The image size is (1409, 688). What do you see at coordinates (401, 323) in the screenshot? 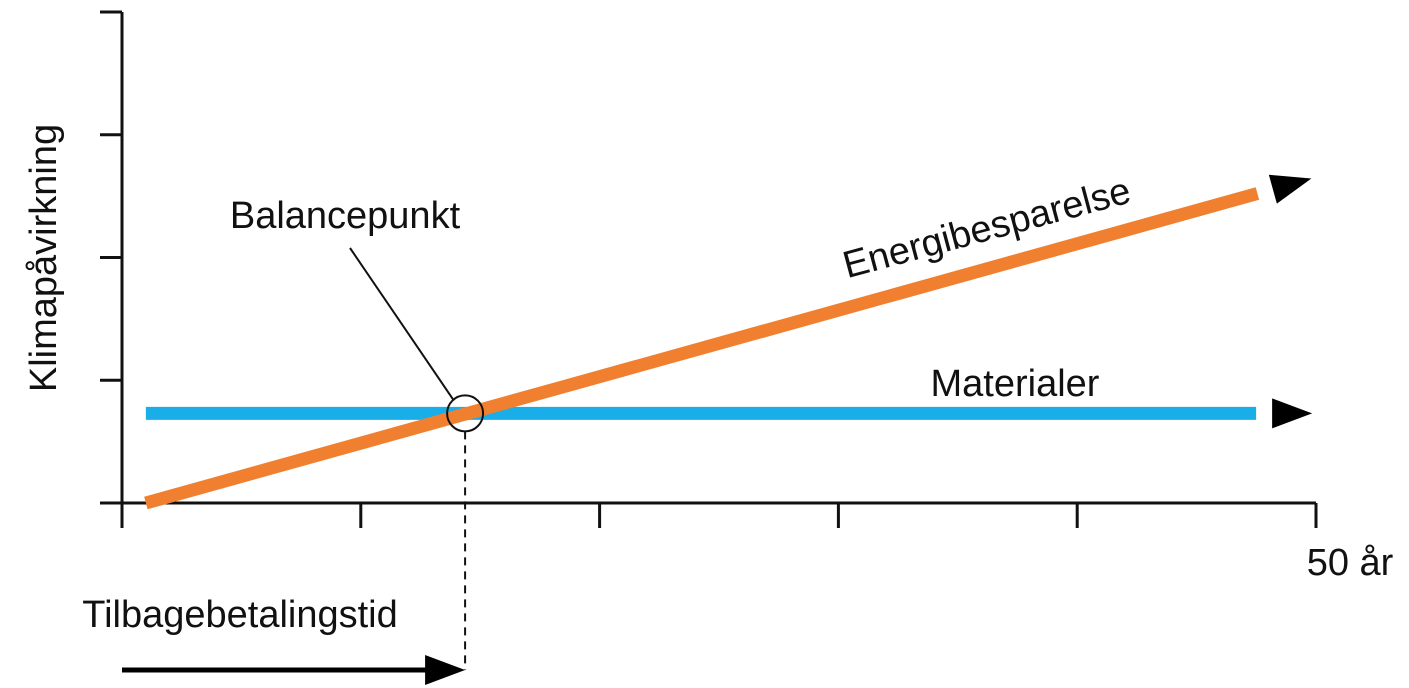
I see `balance-point-leader` at bounding box center [401, 323].